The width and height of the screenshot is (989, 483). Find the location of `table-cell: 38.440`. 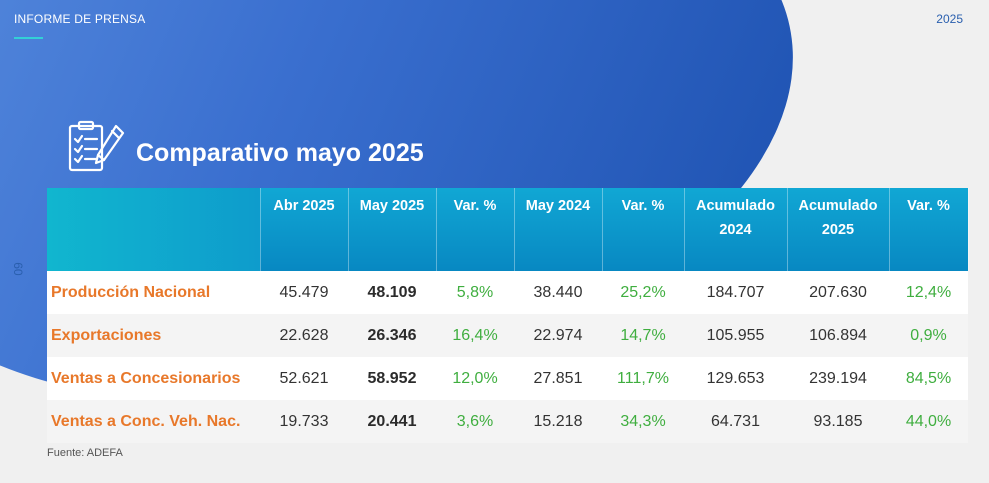

table-cell: 38.440 is located at coordinates (558, 292).